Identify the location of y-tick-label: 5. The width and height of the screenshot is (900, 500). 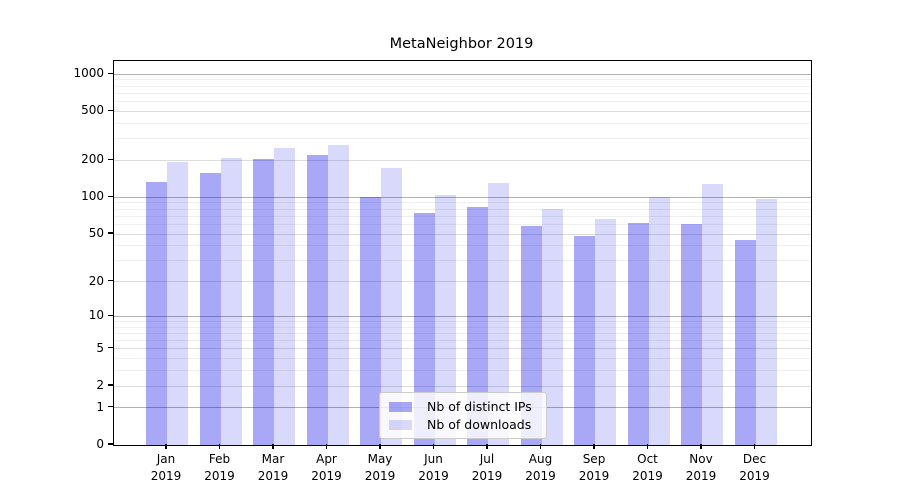
(100, 347).